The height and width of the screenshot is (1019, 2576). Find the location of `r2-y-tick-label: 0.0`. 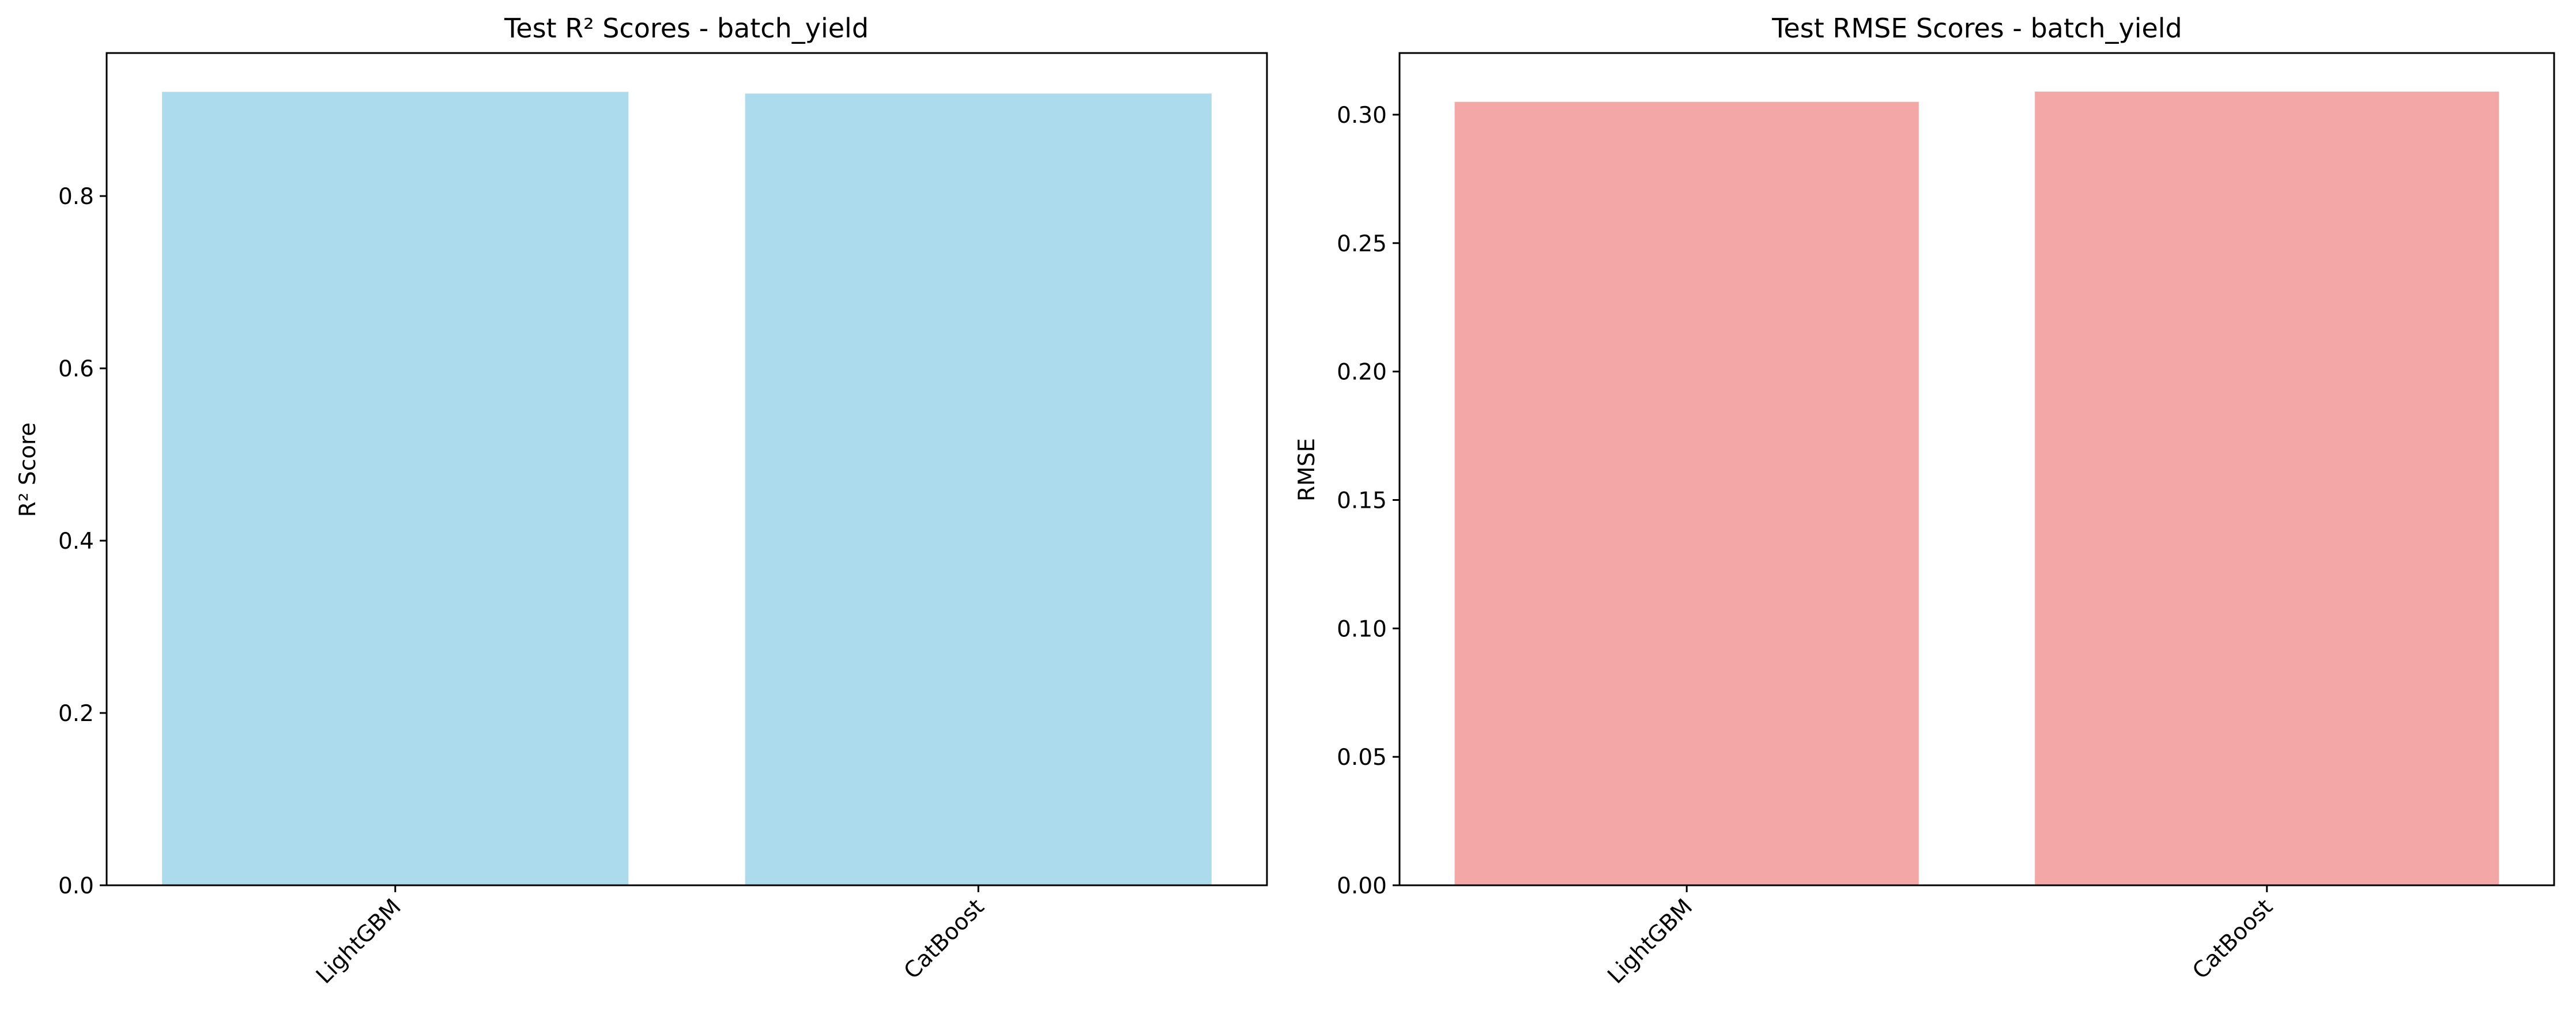

r2-y-tick-label: 0.0 is located at coordinates (76, 886).